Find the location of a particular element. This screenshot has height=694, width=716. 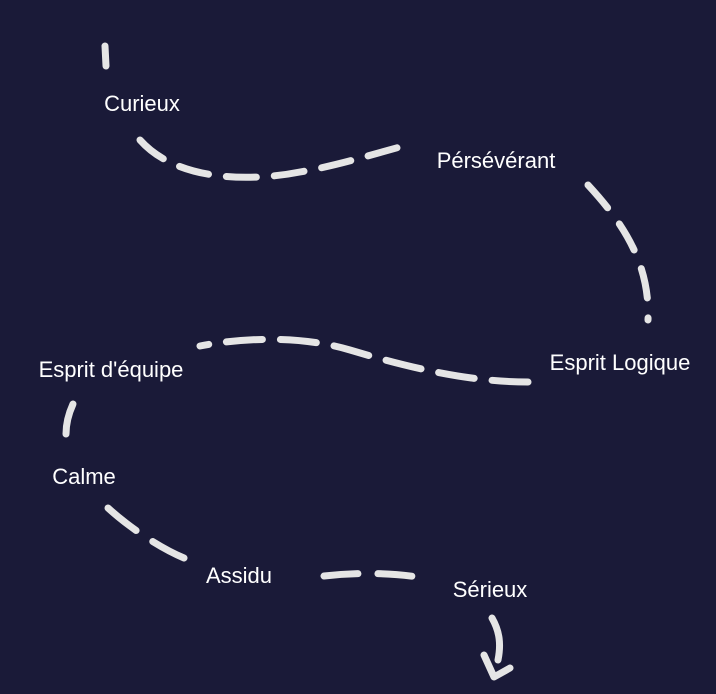

path-segment-calme-assidu is located at coordinates (146, 533).